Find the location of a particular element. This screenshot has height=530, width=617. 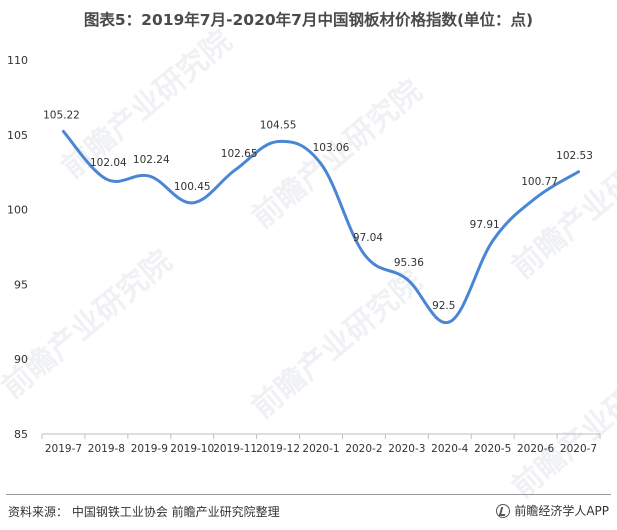

data-label: 92.5 is located at coordinates (443, 306).